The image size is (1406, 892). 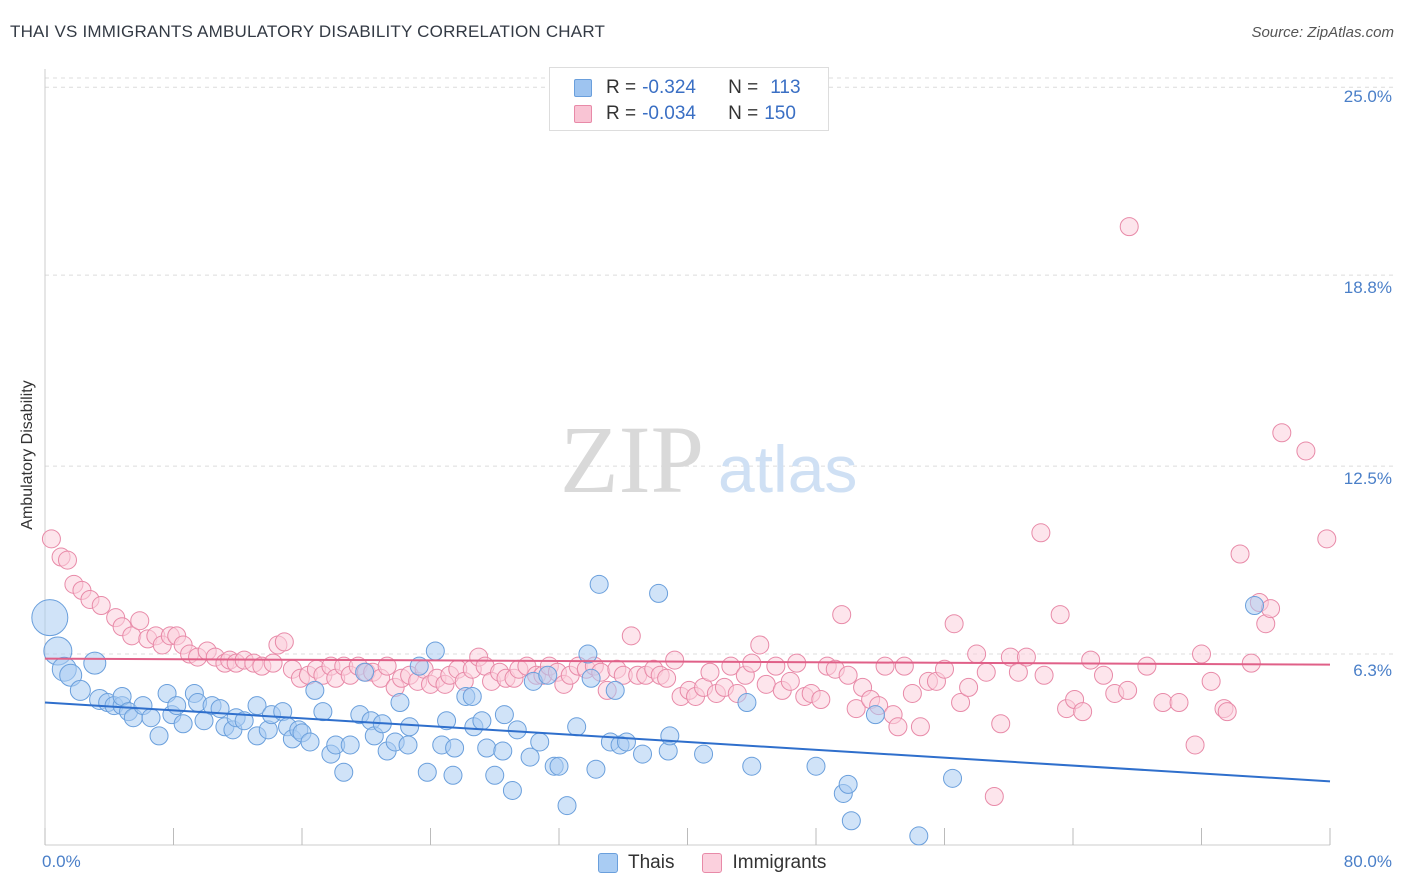 I want to click on legend-item-thais: Thais, so click(x=636, y=863).